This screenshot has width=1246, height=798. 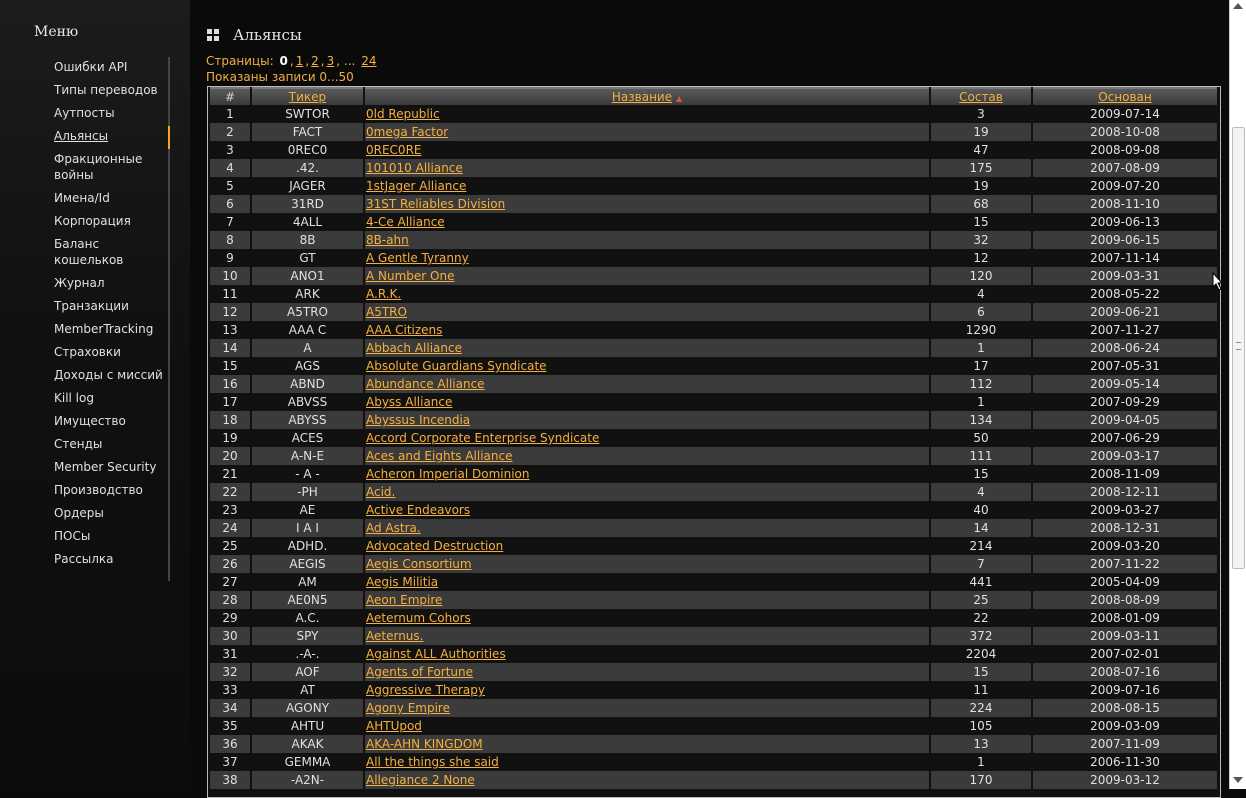 I want to click on cell-name: Agony Empire, so click(x=647, y=708).